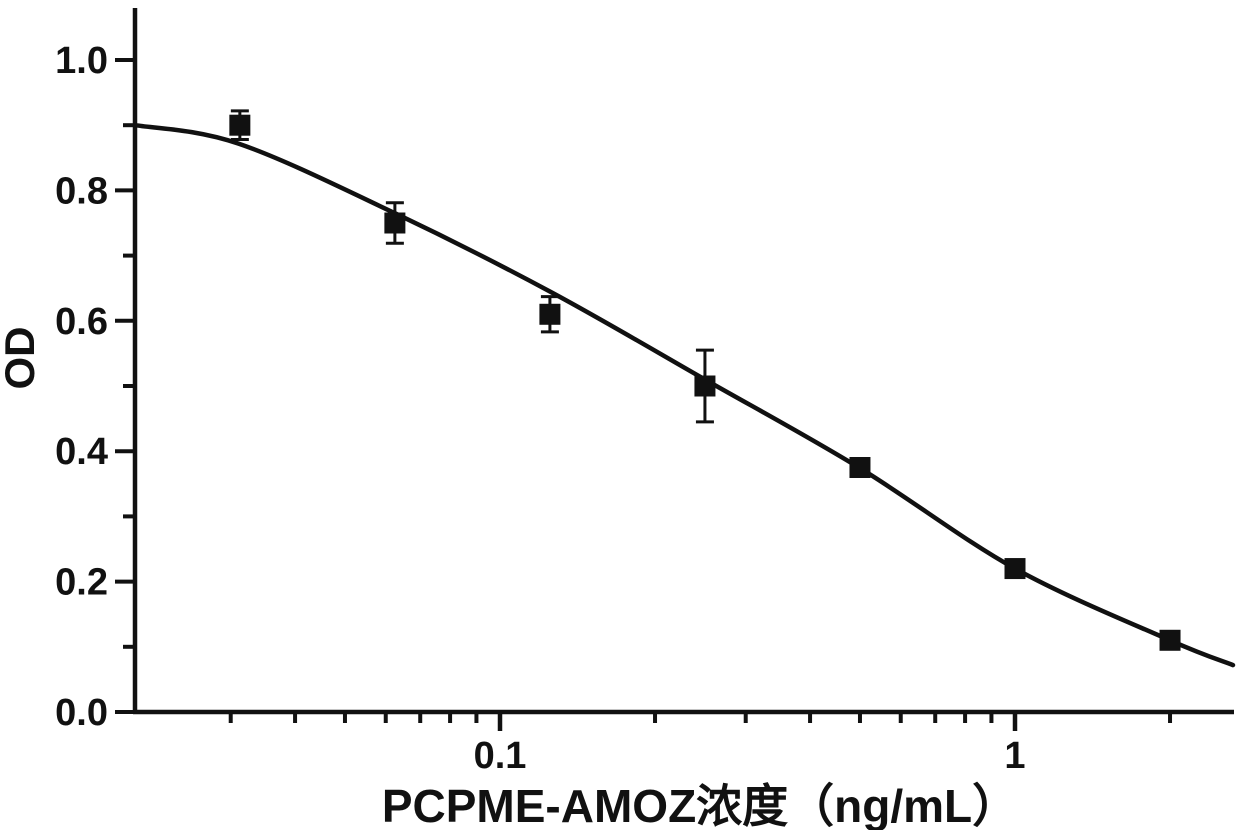  What do you see at coordinates (81, 191) in the screenshot?
I see `y-tick-label: 0.8` at bounding box center [81, 191].